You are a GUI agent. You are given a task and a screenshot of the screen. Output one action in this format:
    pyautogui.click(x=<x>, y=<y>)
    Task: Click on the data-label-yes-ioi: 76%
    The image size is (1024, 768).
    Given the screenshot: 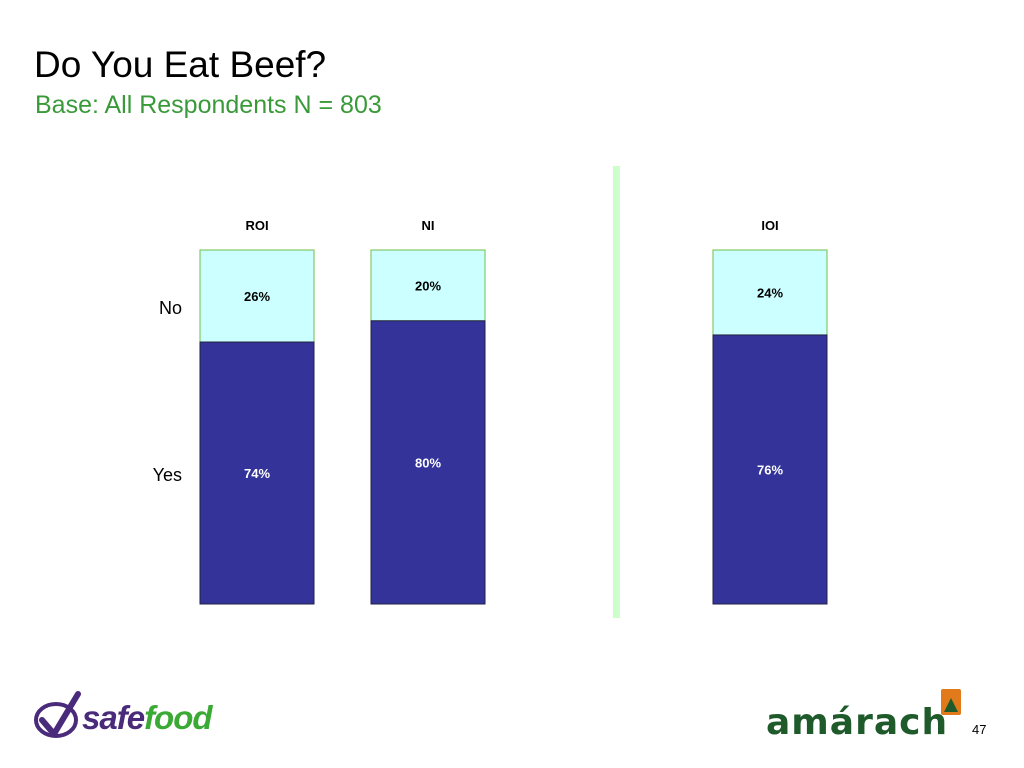 What is the action you would take?
    pyautogui.click(x=770, y=469)
    